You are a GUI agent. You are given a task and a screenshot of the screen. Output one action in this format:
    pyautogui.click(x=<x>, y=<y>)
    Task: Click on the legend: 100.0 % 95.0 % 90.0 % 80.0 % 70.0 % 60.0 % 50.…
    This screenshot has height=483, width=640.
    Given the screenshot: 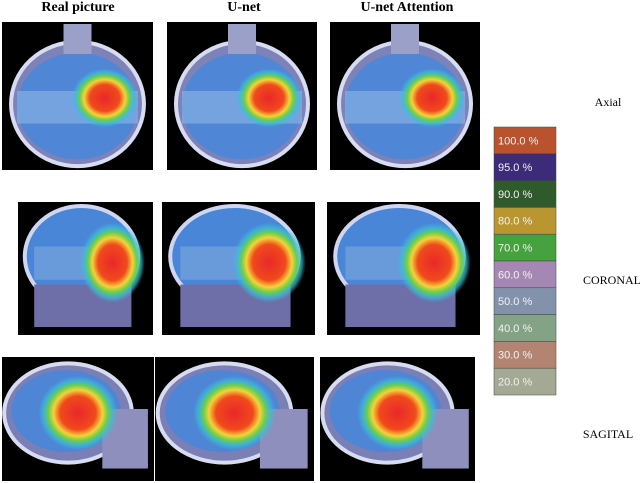 What is the action you would take?
    pyautogui.click(x=525, y=261)
    